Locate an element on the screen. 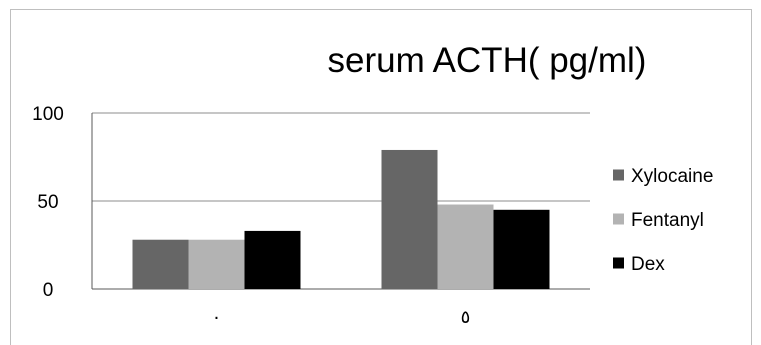  y-tick-labels: 0 50 100 is located at coordinates (48, 202).